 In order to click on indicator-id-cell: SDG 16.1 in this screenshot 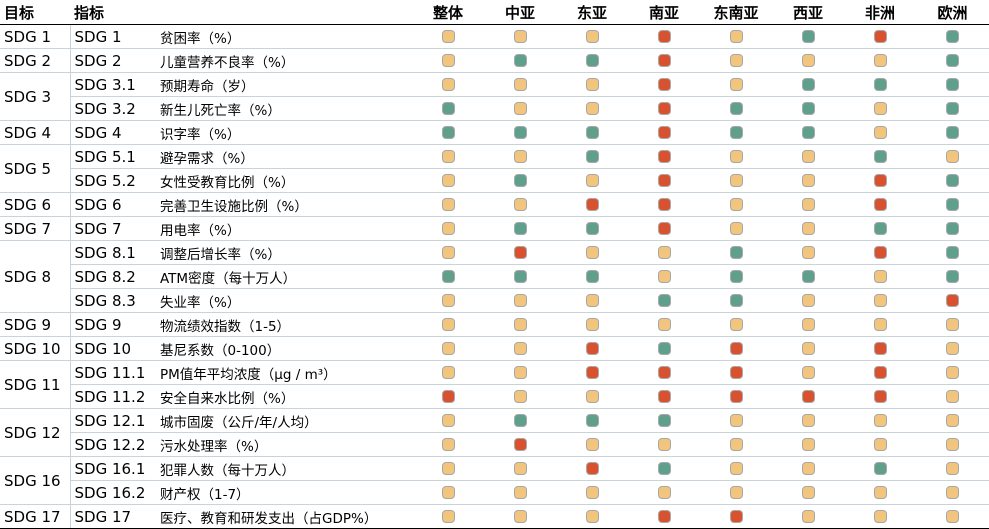, I will do `click(115, 468)`.